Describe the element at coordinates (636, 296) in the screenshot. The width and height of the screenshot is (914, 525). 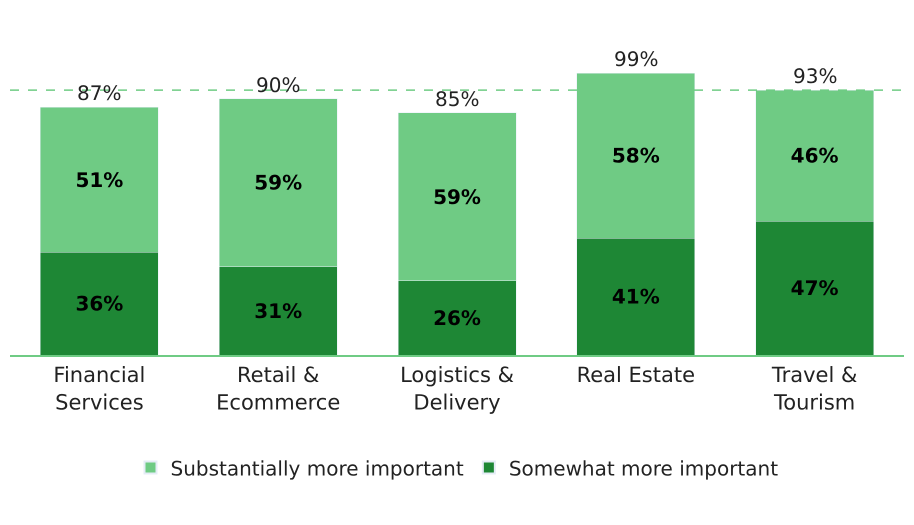
I see `data-label: 41%` at that location.